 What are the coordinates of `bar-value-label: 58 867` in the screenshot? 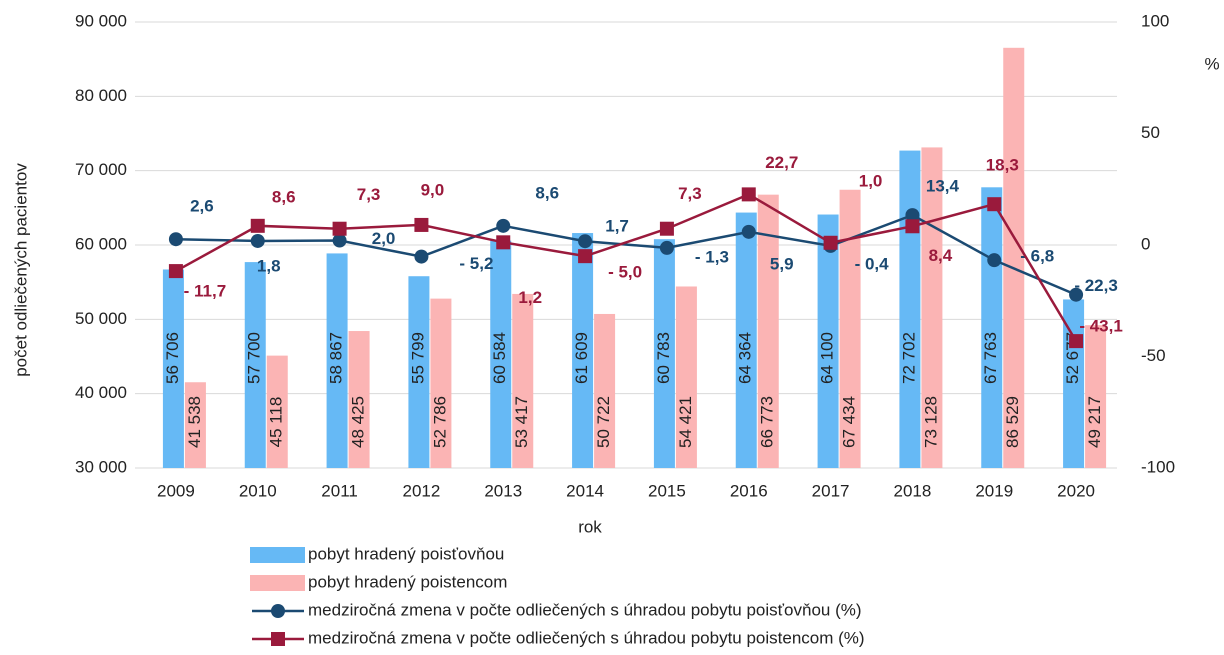 It's located at (336, 358).